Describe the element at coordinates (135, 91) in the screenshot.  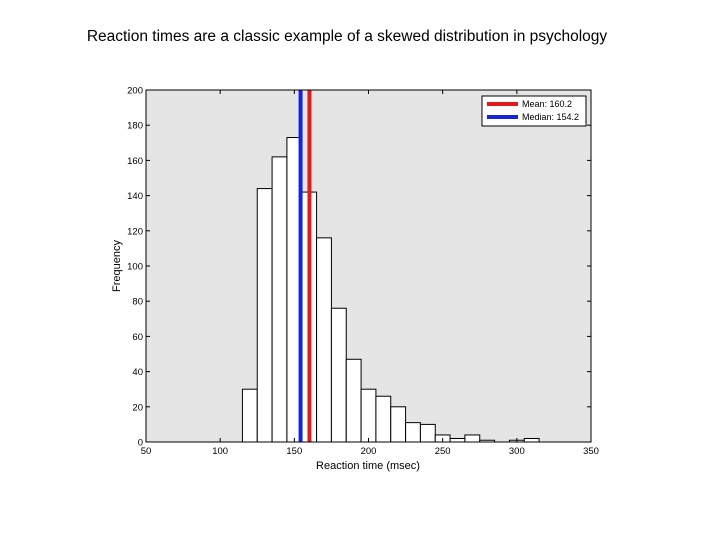
I see `y-tick-label: 200` at that location.